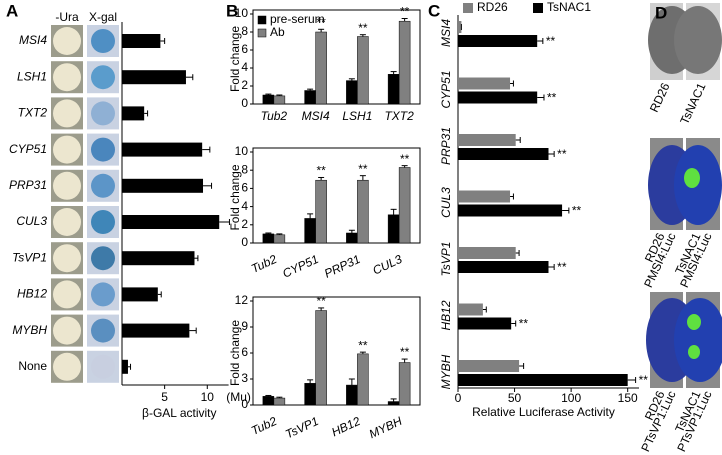 The image size is (722, 455). I want to click on legend-swatch, so click(538, 8).